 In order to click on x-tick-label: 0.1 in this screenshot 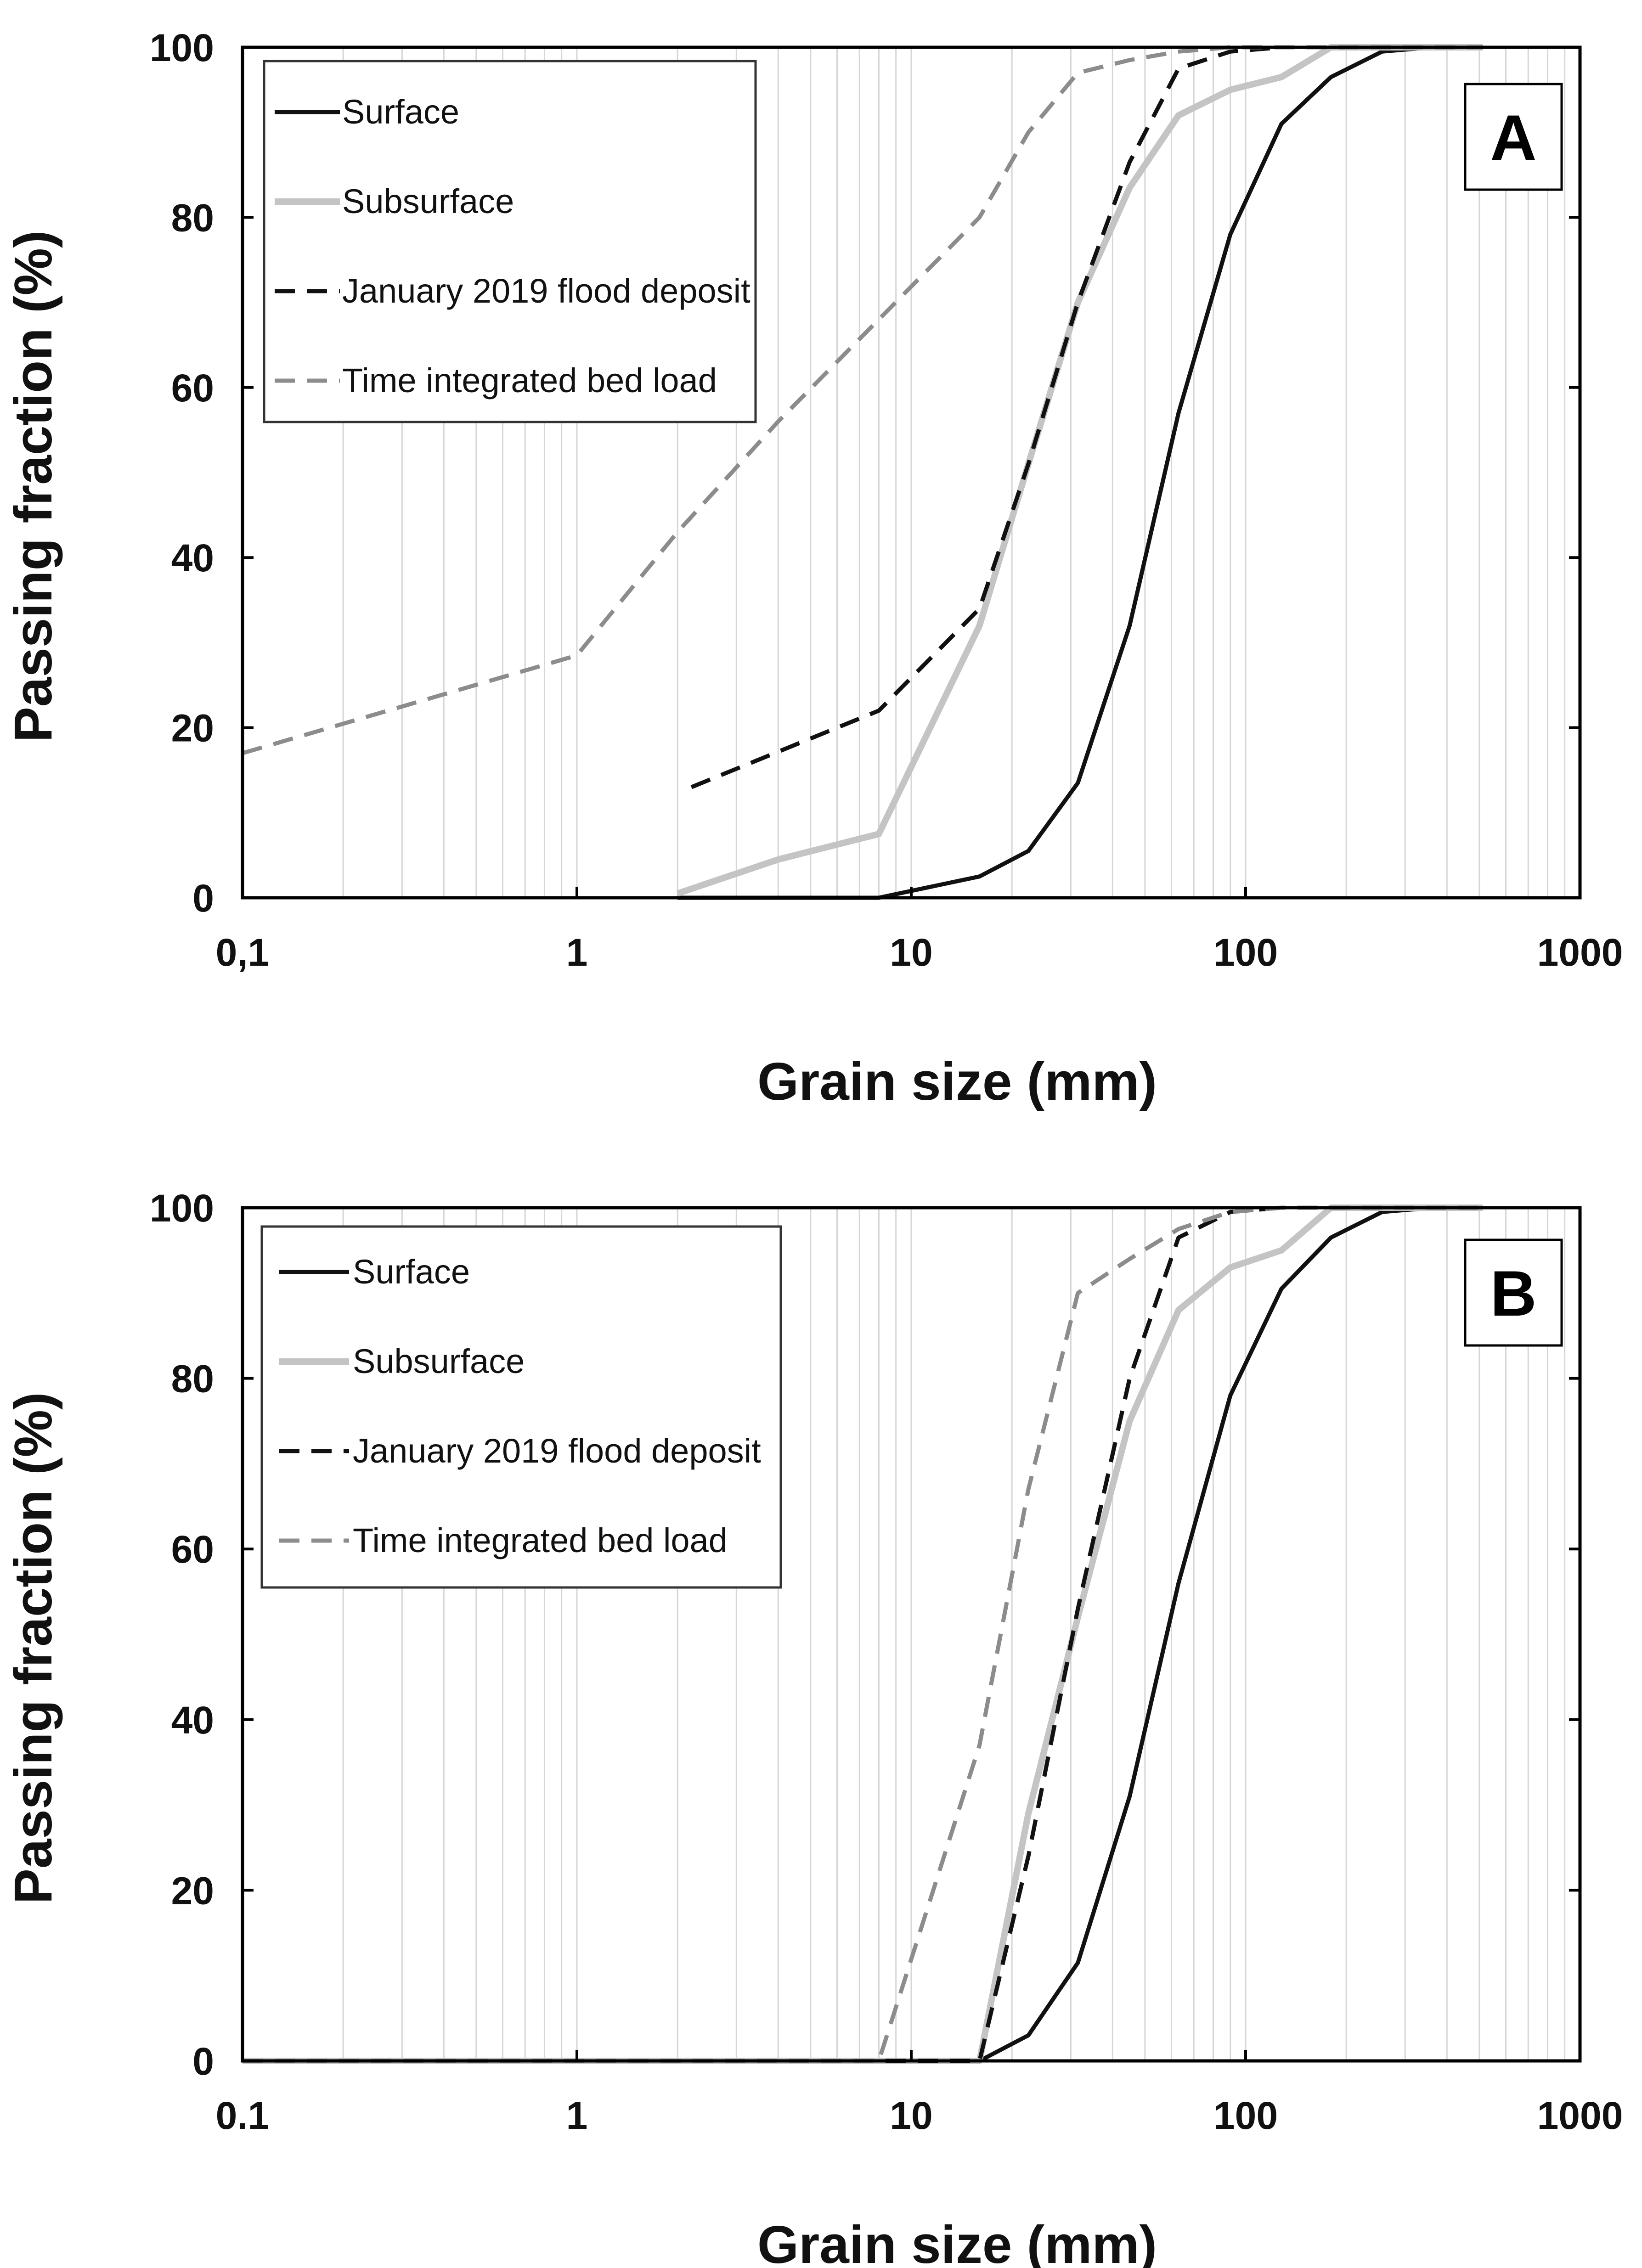, I will do `click(243, 2115)`.